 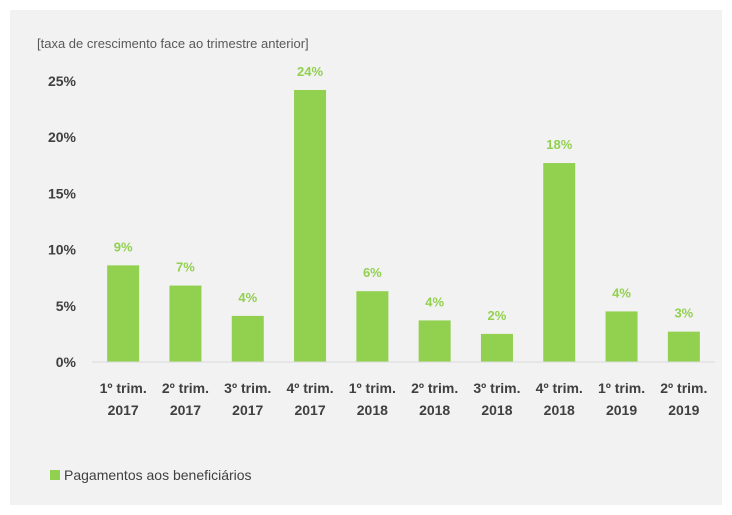 What do you see at coordinates (185, 267) in the screenshot?
I see `data-label: 7%` at bounding box center [185, 267].